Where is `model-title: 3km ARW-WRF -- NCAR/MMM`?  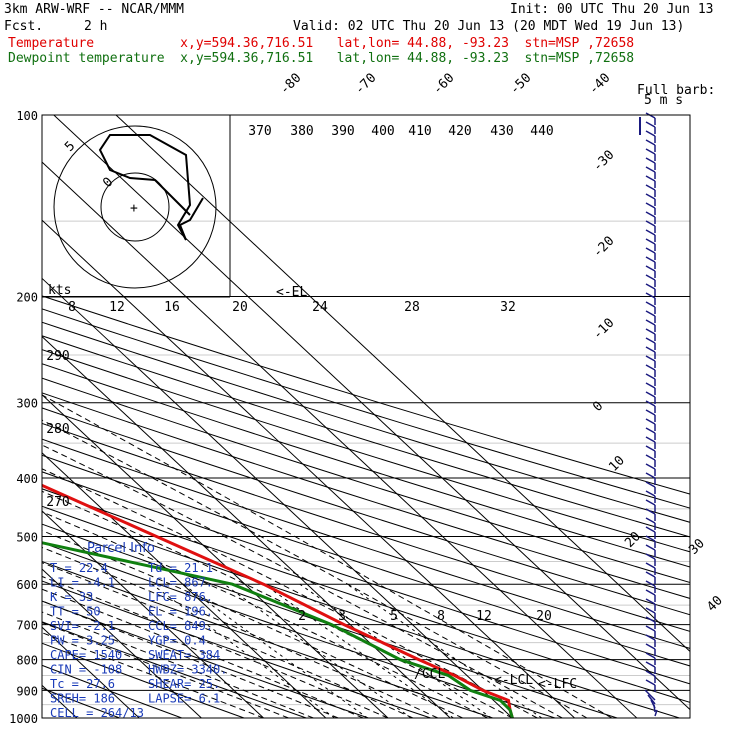
model-title: 3km ARW-WRF -- NCAR/MMM is located at coordinates (94, 9).